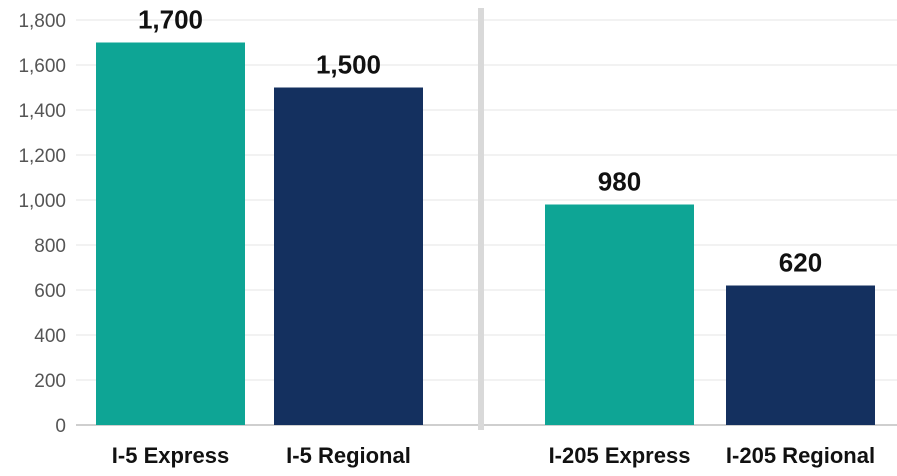 The image size is (897, 476). What do you see at coordinates (42, 201) in the screenshot?
I see `y-tick-label: 1,000` at bounding box center [42, 201].